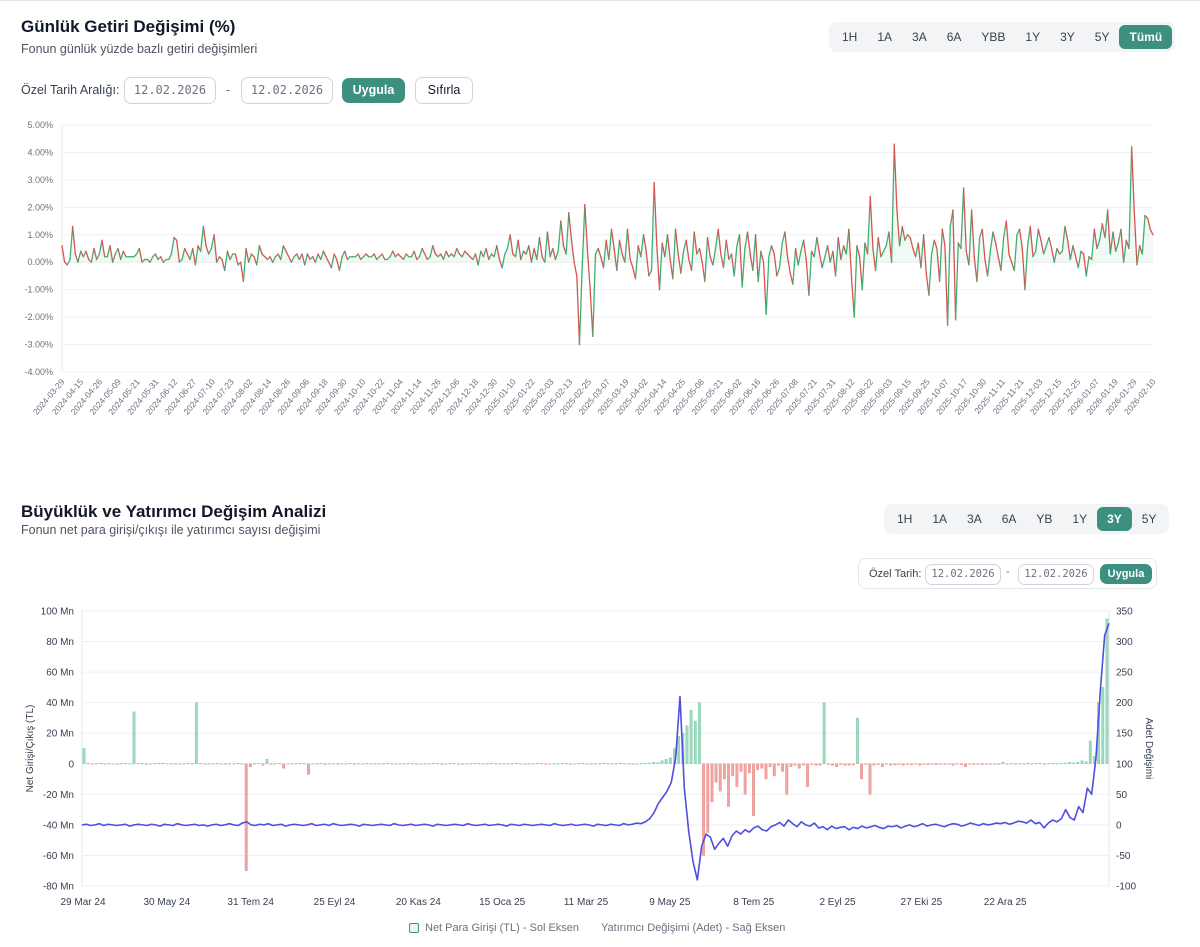  What do you see at coordinates (1124, 703) in the screenshot?
I see `right-y-tick-label: 200` at bounding box center [1124, 703].